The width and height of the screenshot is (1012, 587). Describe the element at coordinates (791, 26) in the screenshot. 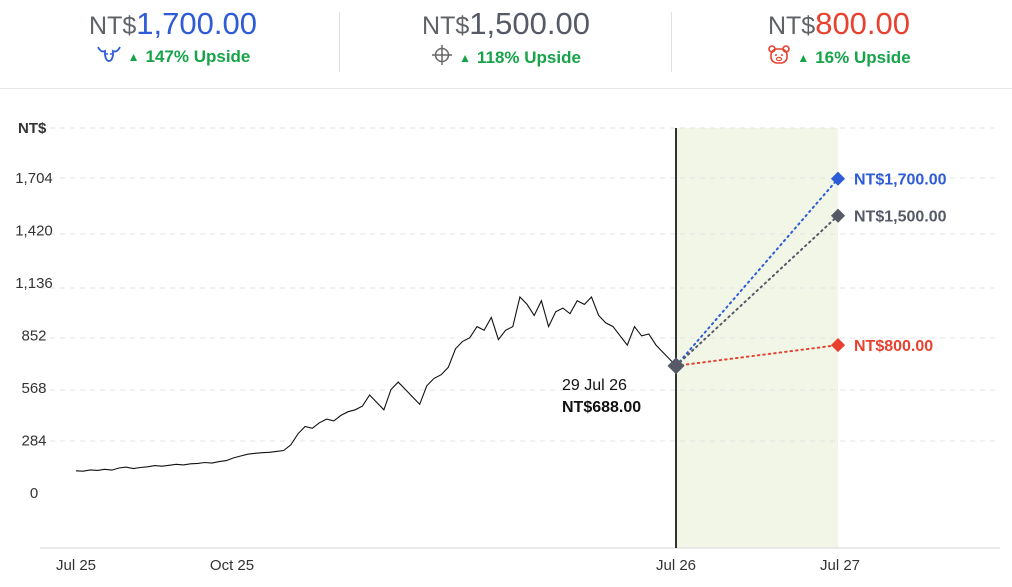

I see `low-target-currency: NT$` at that location.